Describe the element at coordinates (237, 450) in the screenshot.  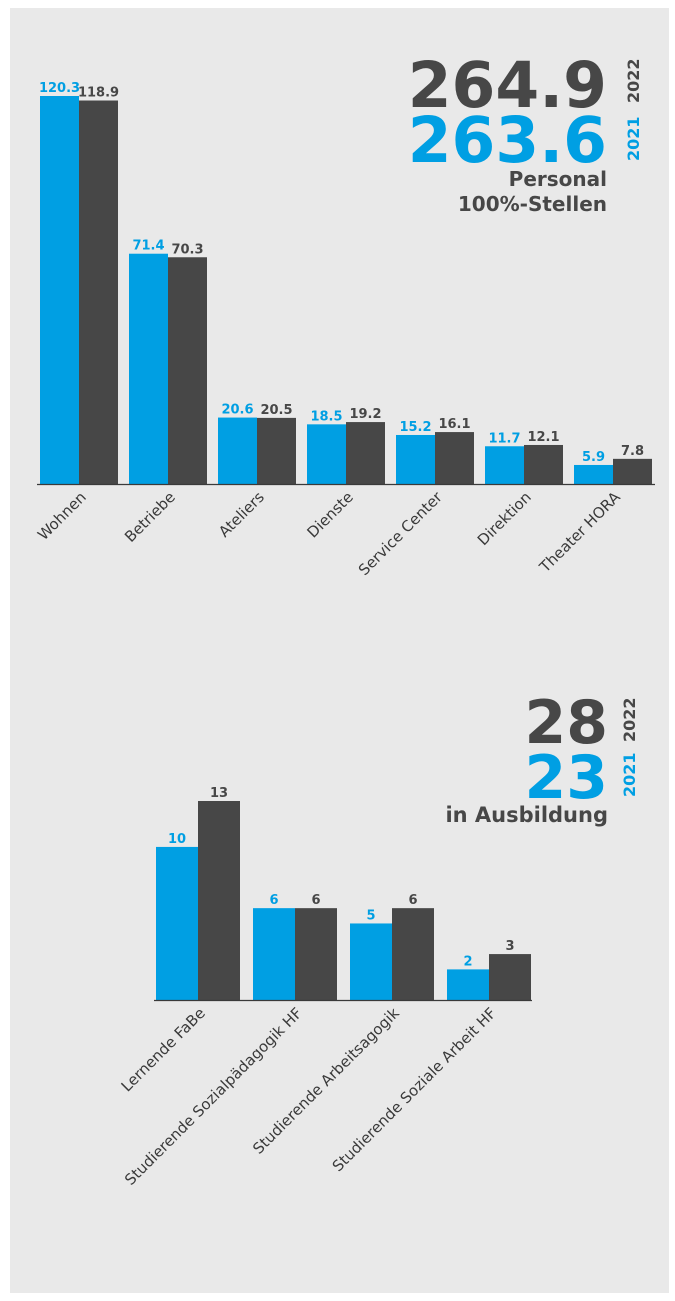
I see `personal-bar-ateliers-2021` at that location.